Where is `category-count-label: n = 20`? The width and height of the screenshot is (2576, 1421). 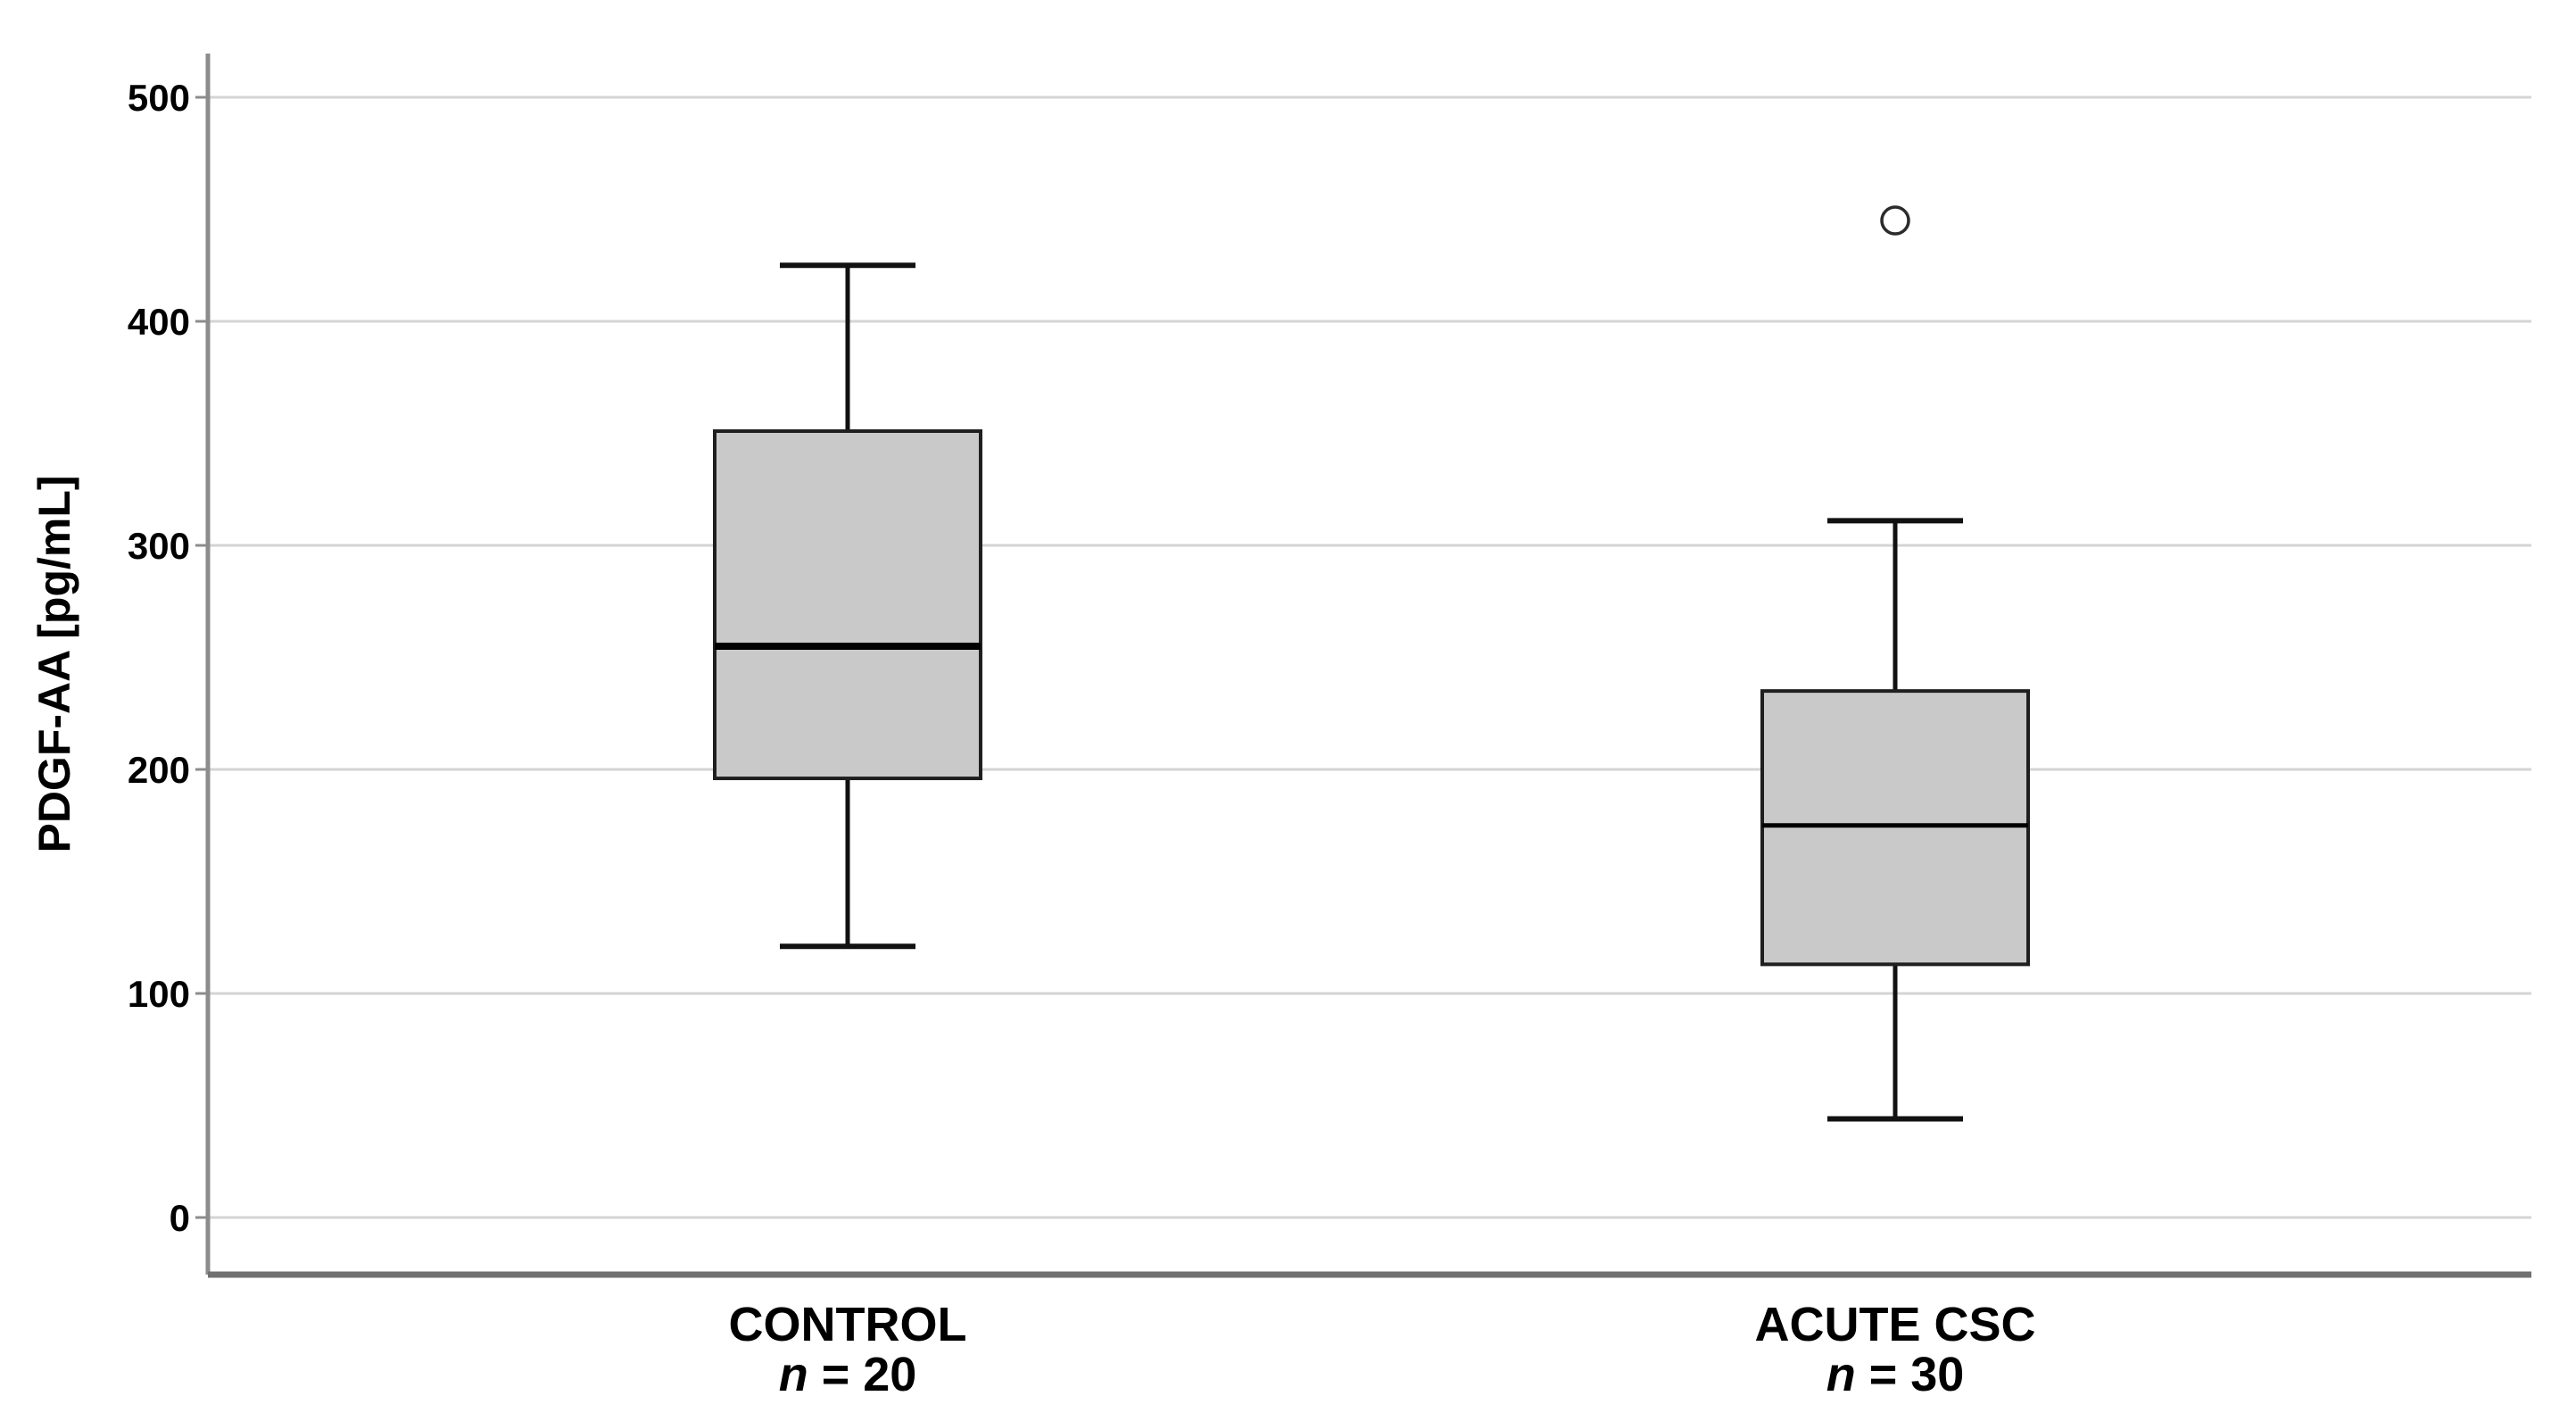
category-count-label: n = 20 is located at coordinates (848, 1374).